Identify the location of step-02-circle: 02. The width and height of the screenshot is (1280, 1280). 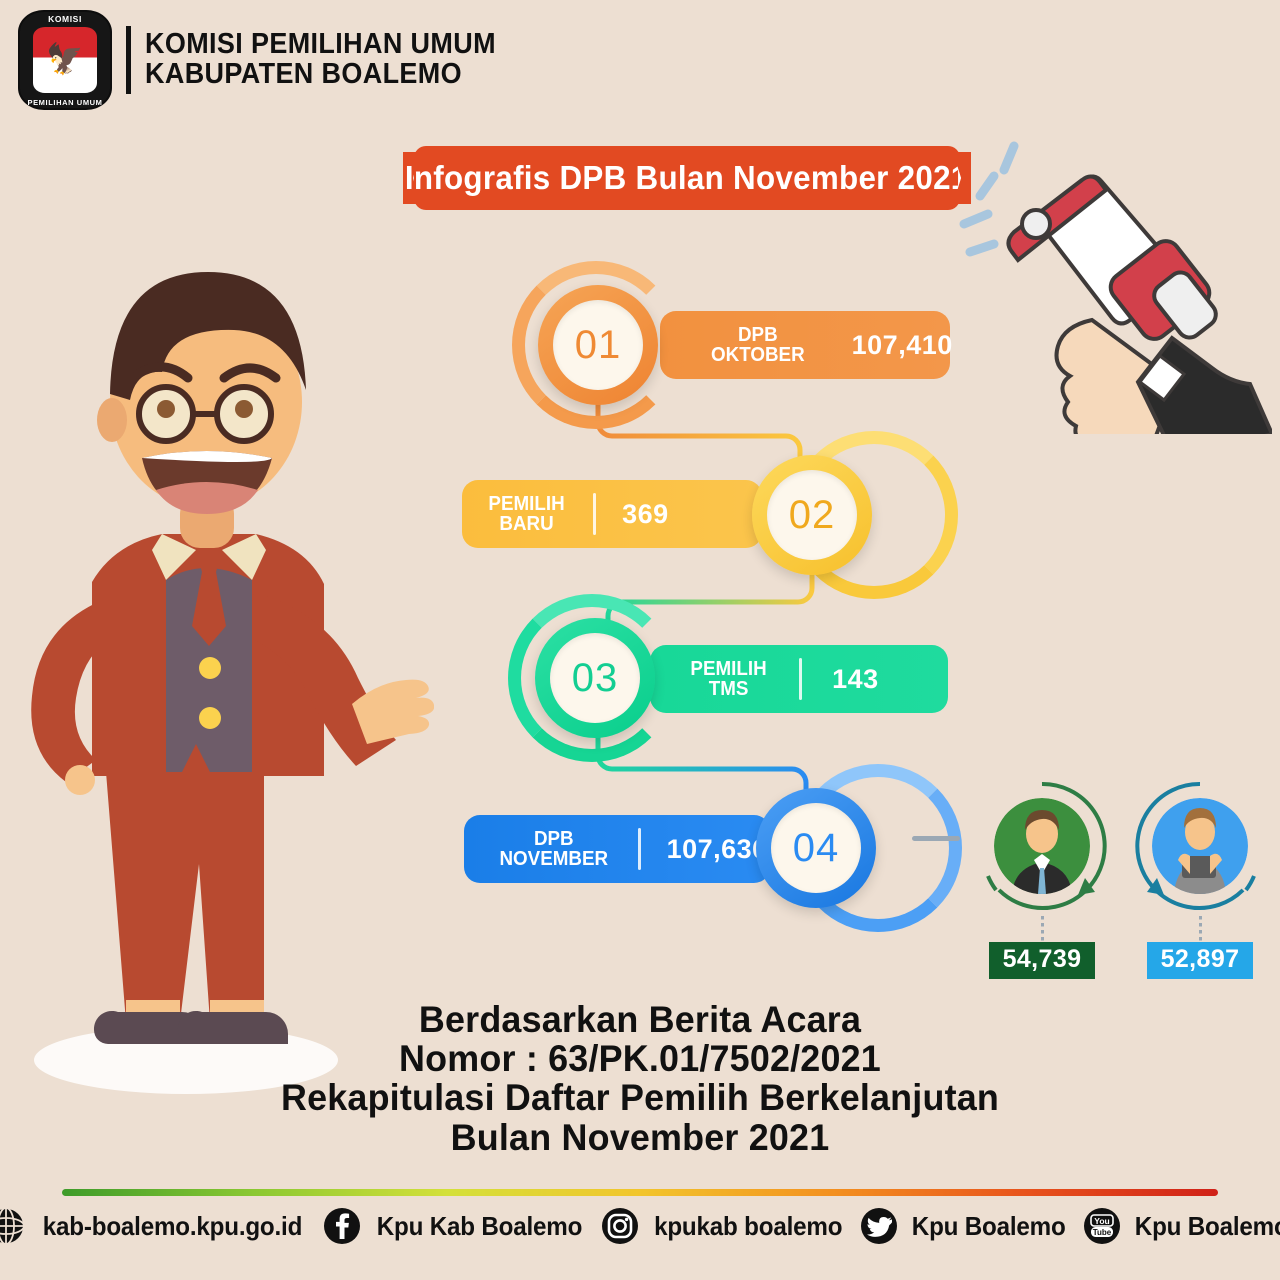
(812, 515).